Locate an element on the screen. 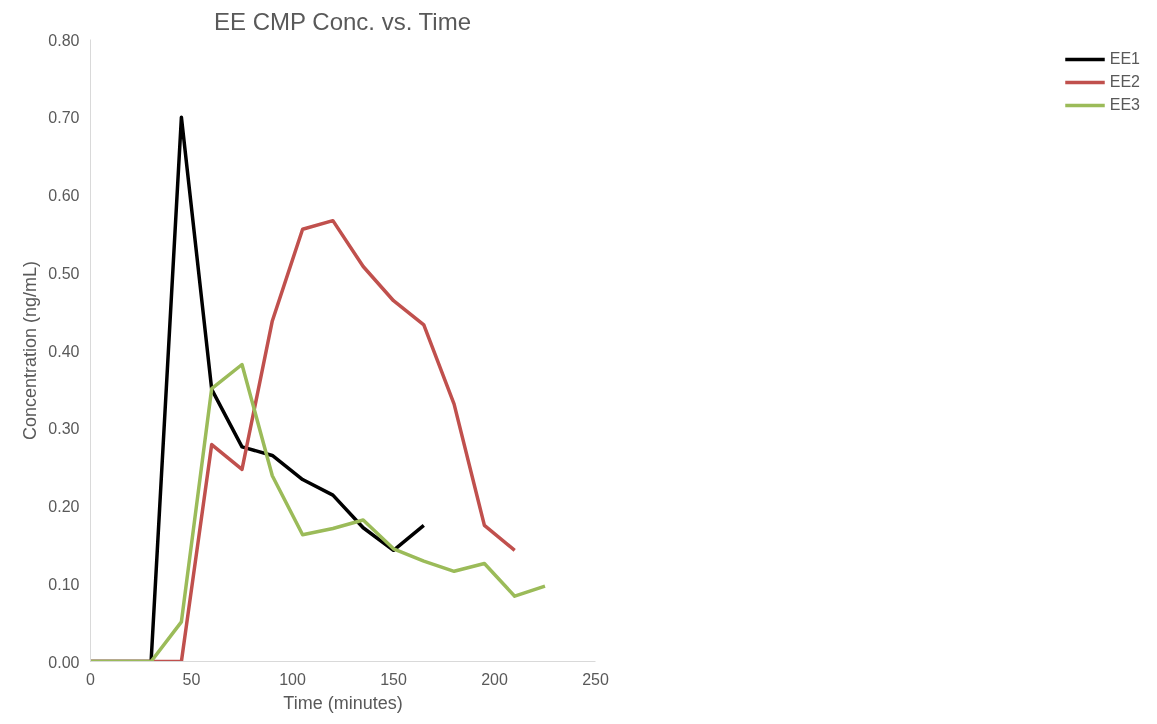  x-tick-label: 150 is located at coordinates (393, 679).